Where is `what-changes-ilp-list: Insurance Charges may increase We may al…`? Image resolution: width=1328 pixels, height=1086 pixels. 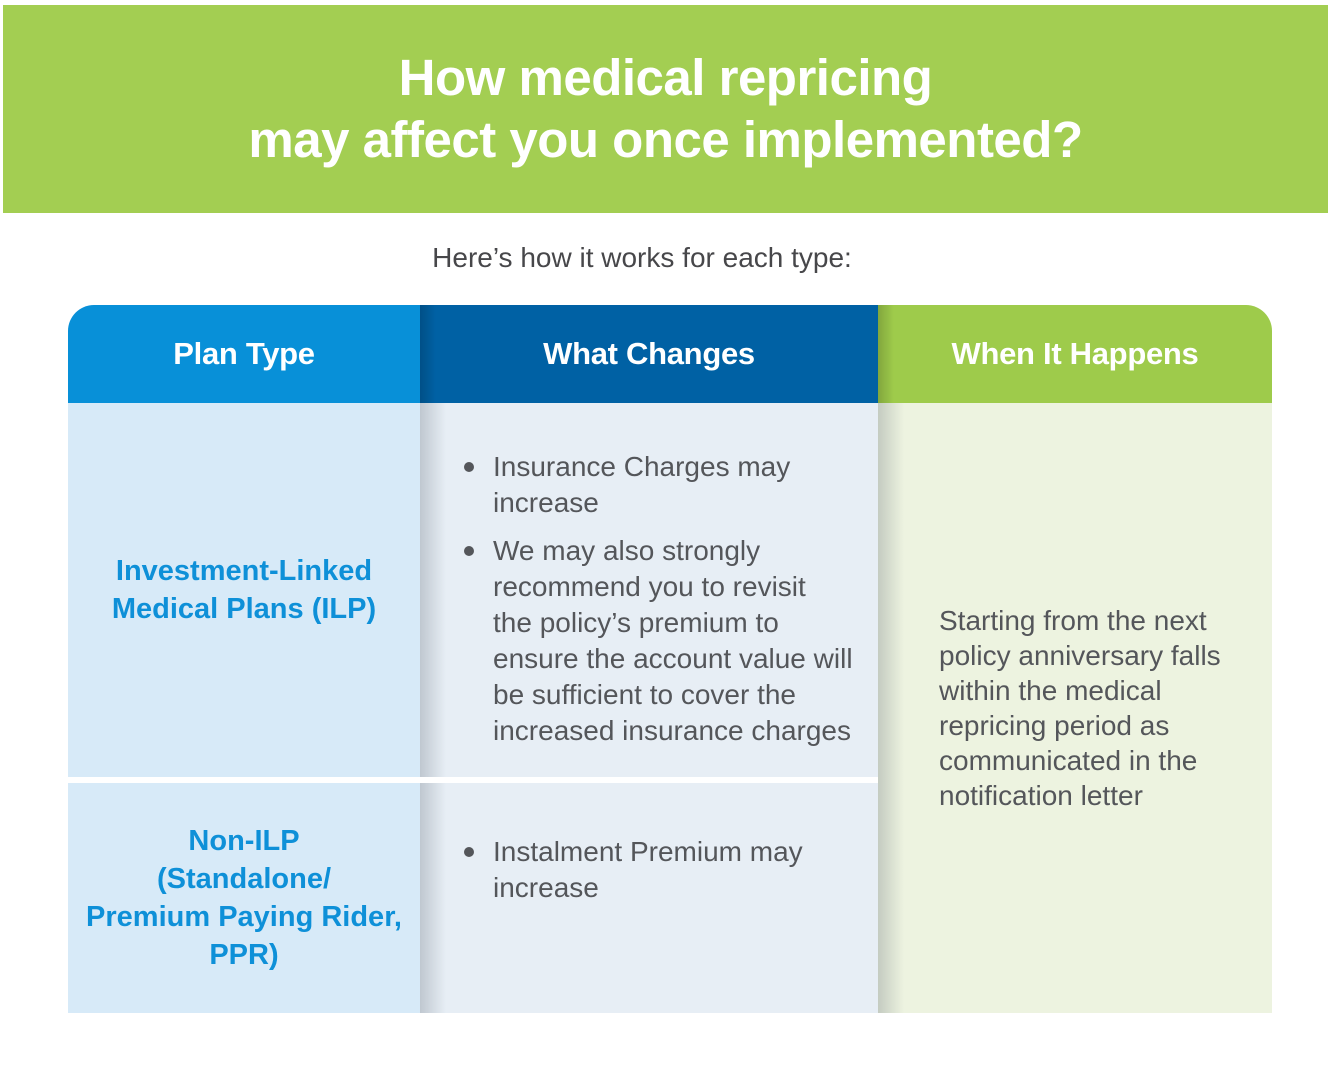 what-changes-ilp-list: Insurance Charges may increase We may al… is located at coordinates (657, 605).